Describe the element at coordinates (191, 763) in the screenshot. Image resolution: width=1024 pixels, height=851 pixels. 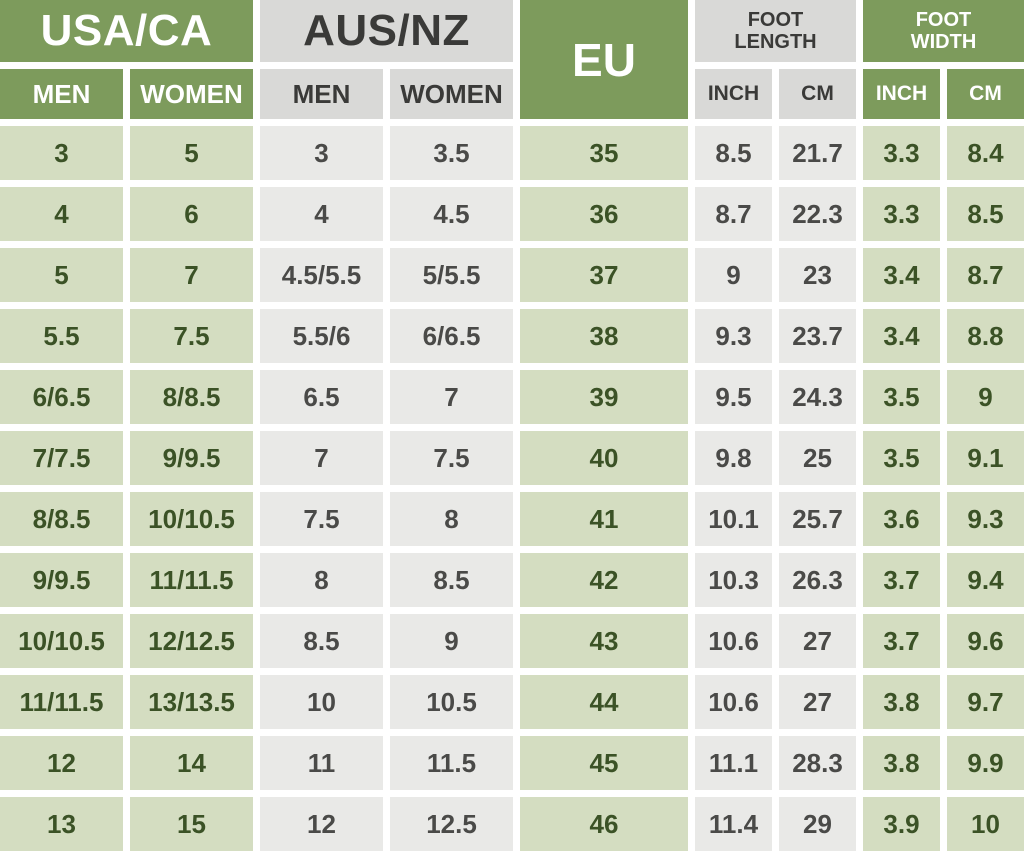
I see `table-cell: 14` at that location.